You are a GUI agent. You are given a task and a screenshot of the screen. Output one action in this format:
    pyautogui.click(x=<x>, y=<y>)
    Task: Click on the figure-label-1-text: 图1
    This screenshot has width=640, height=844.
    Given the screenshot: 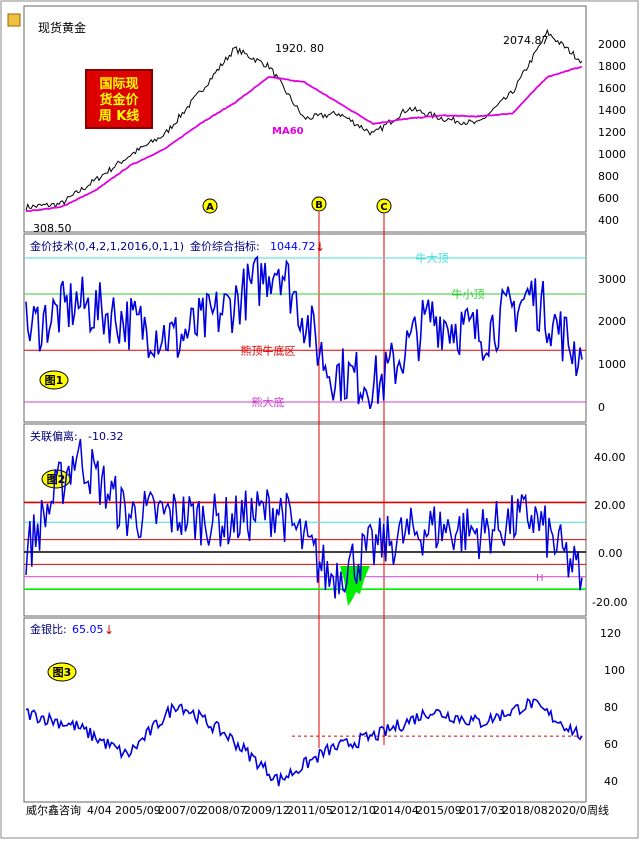 What is the action you would take?
    pyautogui.click(x=54, y=380)
    